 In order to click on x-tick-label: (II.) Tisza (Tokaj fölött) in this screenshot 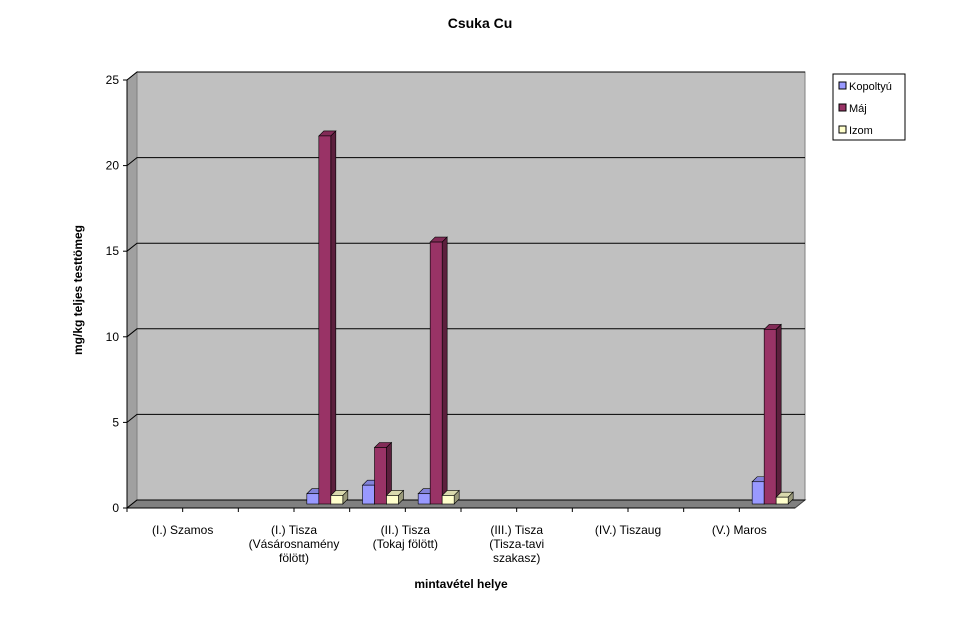, I will do `click(405, 537)`.